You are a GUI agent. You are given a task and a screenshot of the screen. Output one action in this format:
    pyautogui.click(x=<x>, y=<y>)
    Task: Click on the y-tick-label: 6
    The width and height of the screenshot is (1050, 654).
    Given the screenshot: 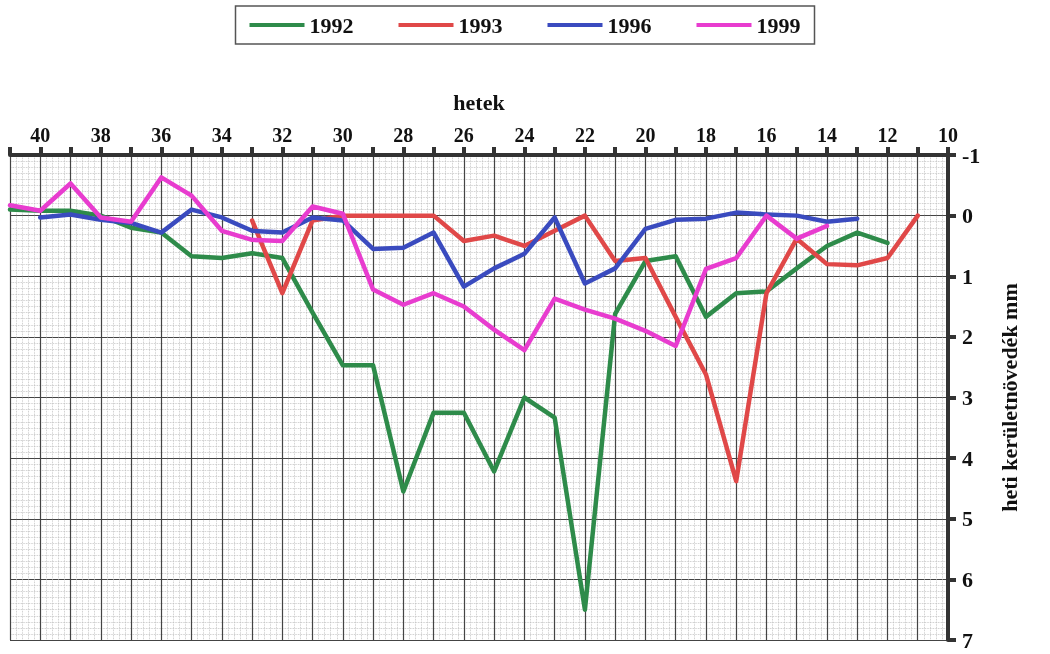 What is the action you would take?
    pyautogui.click(x=967, y=579)
    